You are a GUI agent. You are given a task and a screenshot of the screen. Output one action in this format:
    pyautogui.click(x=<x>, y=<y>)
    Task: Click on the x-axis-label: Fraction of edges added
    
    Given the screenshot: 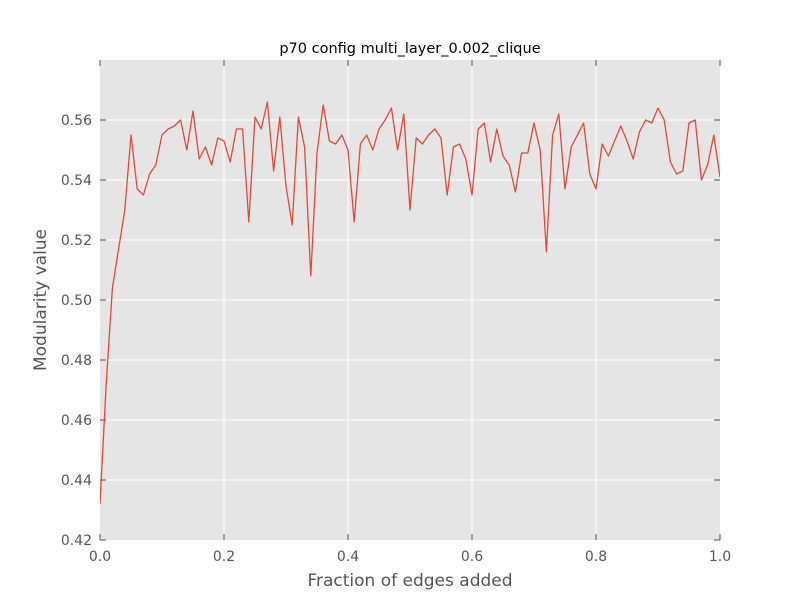 What is the action you would take?
    pyautogui.click(x=409, y=581)
    